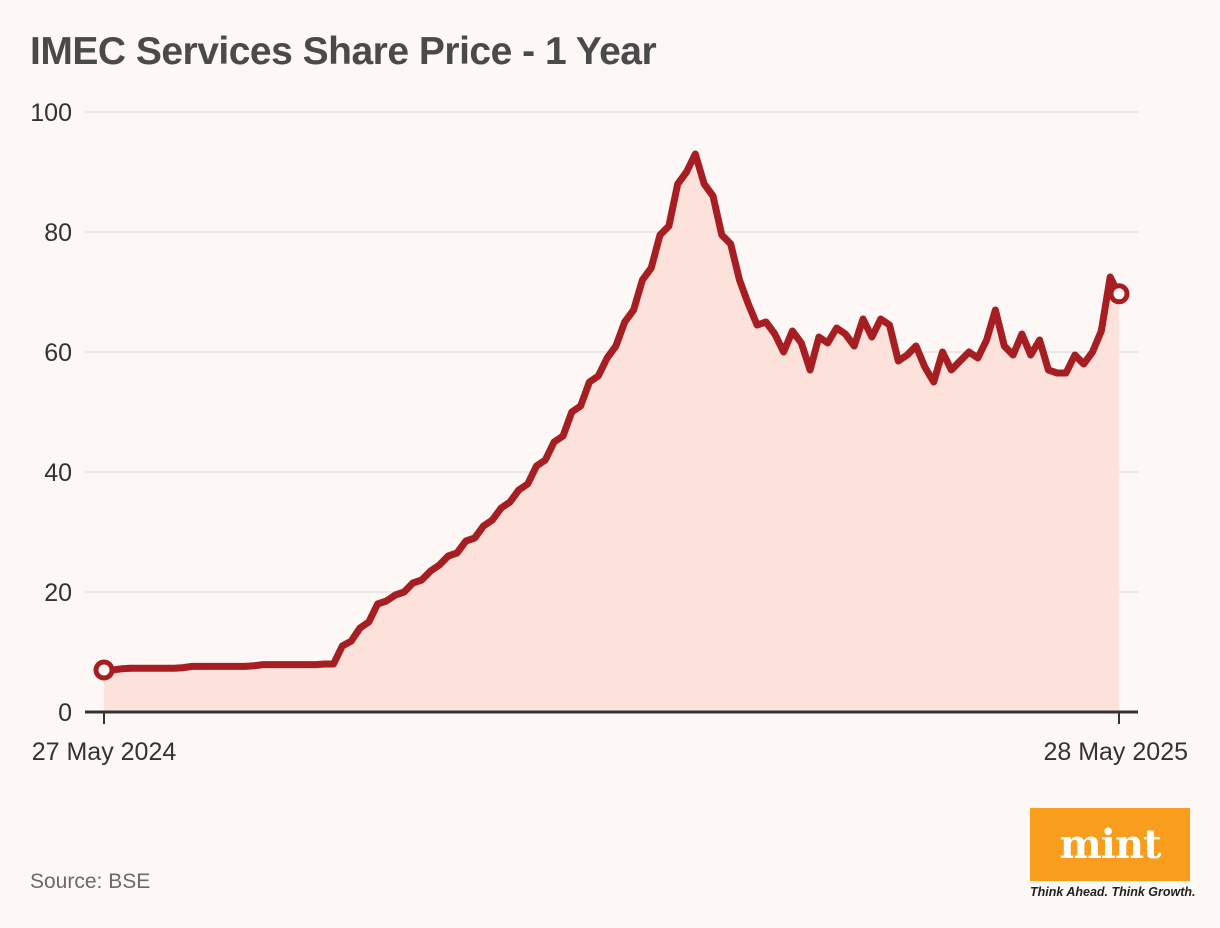  What do you see at coordinates (58, 233) in the screenshot?
I see `y-tick-label: 80` at bounding box center [58, 233].